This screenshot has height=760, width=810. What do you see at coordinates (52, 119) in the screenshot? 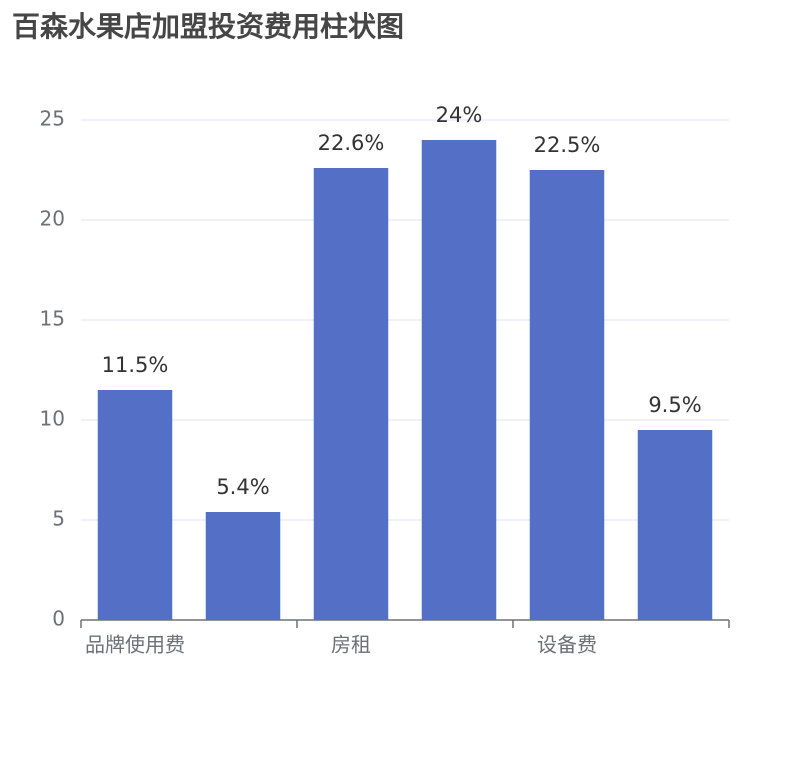
I see `y-tick-label: 25` at bounding box center [52, 119].